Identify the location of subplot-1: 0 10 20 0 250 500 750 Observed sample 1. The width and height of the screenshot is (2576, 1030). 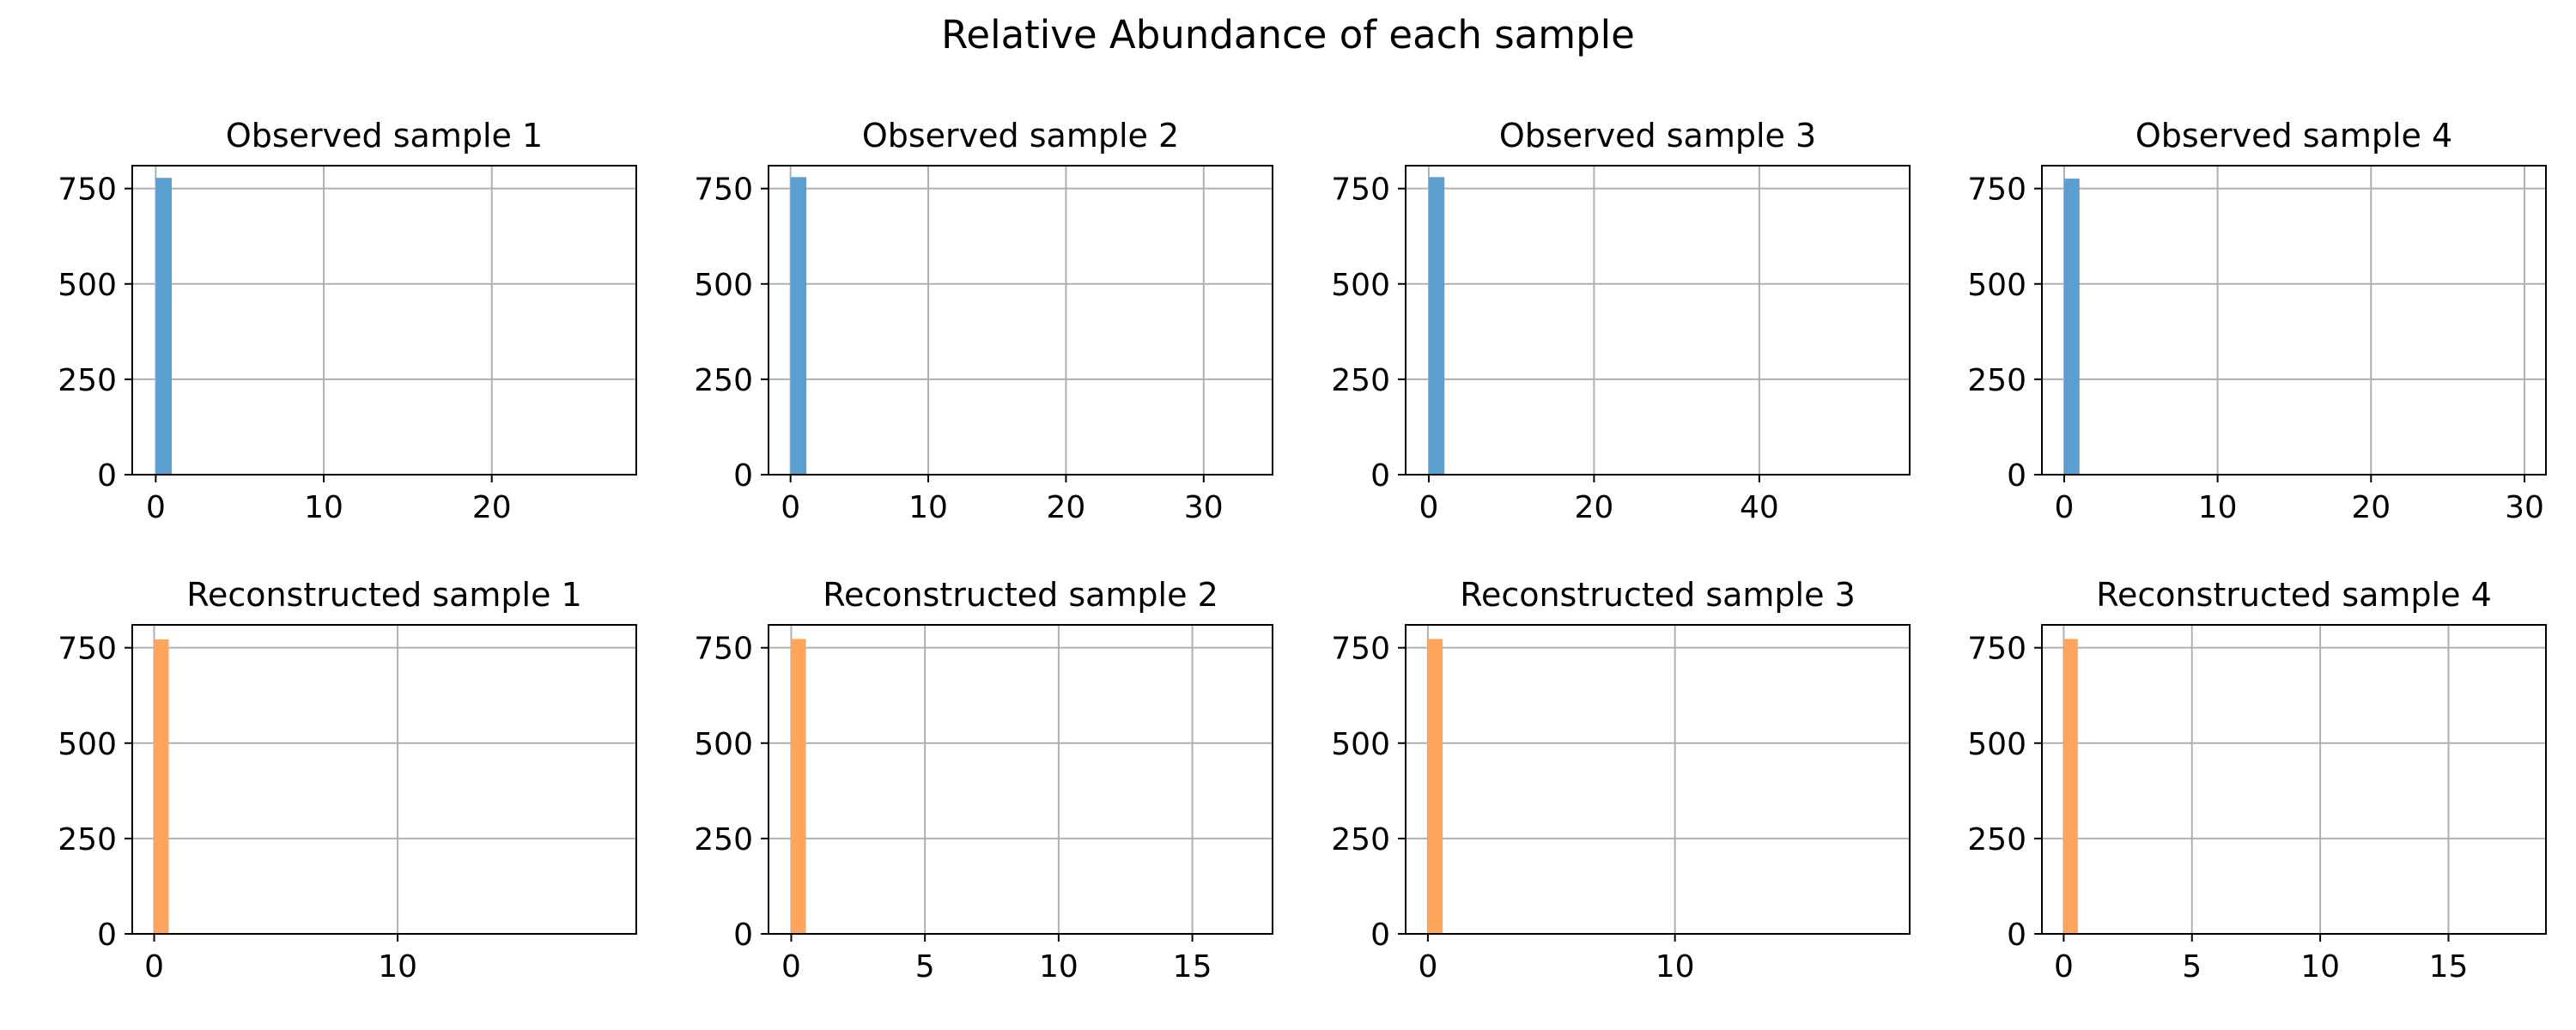
(347, 321).